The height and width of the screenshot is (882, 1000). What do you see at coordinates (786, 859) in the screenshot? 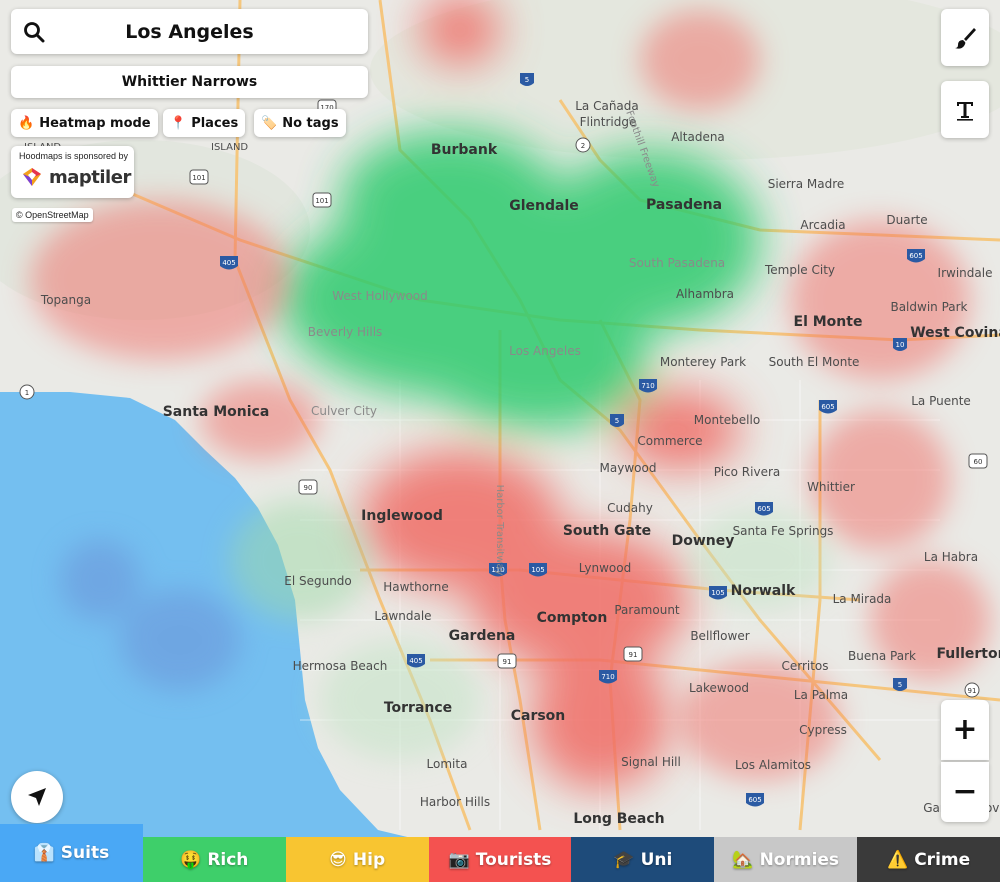
I see `tag-normies: 🏡 Normies` at bounding box center [786, 859].